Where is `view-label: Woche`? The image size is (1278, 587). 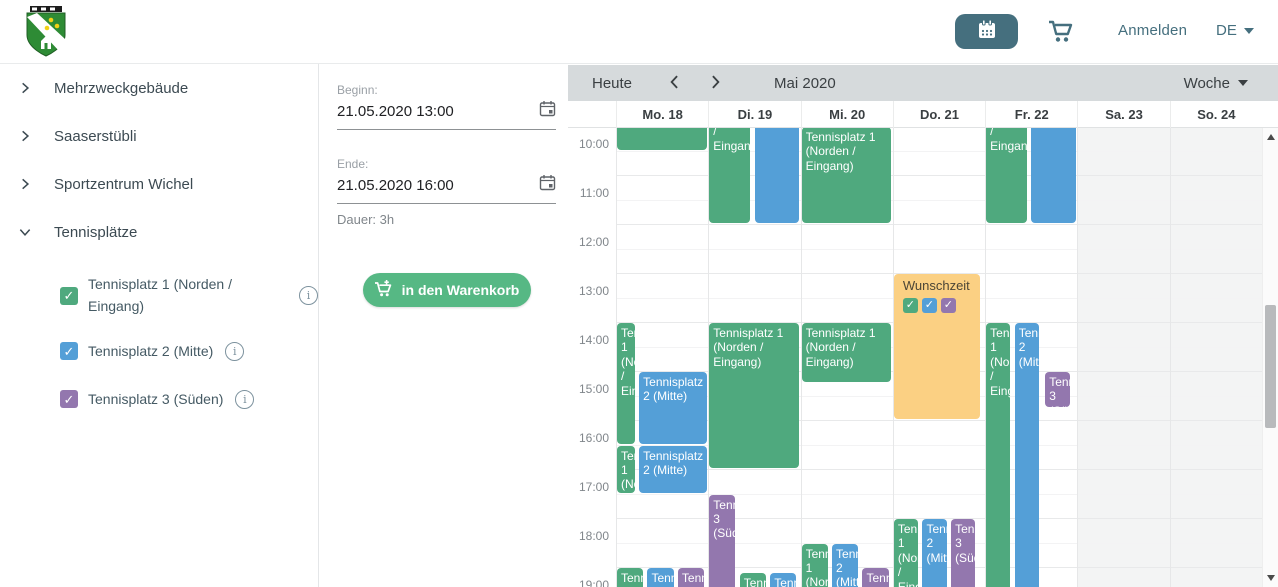
view-label: Woche is located at coordinates (1206, 83).